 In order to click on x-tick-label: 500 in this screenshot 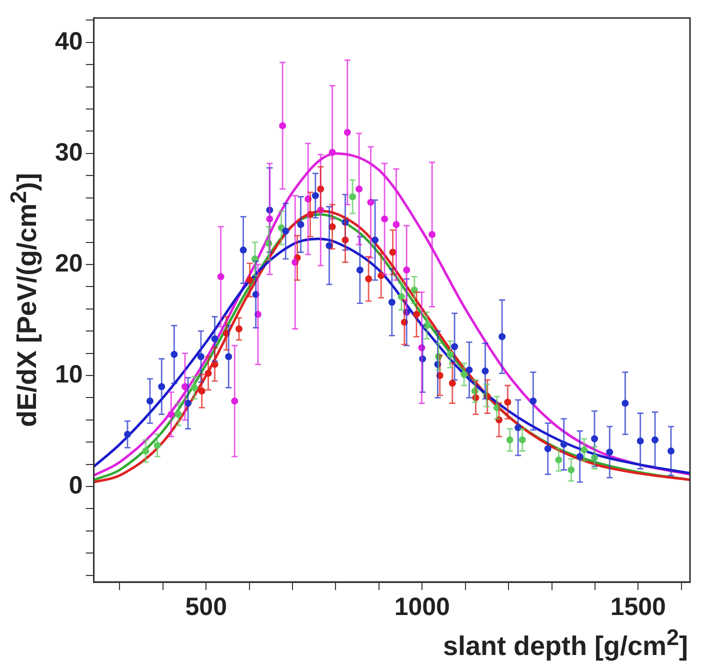, I will do `click(206, 606)`.